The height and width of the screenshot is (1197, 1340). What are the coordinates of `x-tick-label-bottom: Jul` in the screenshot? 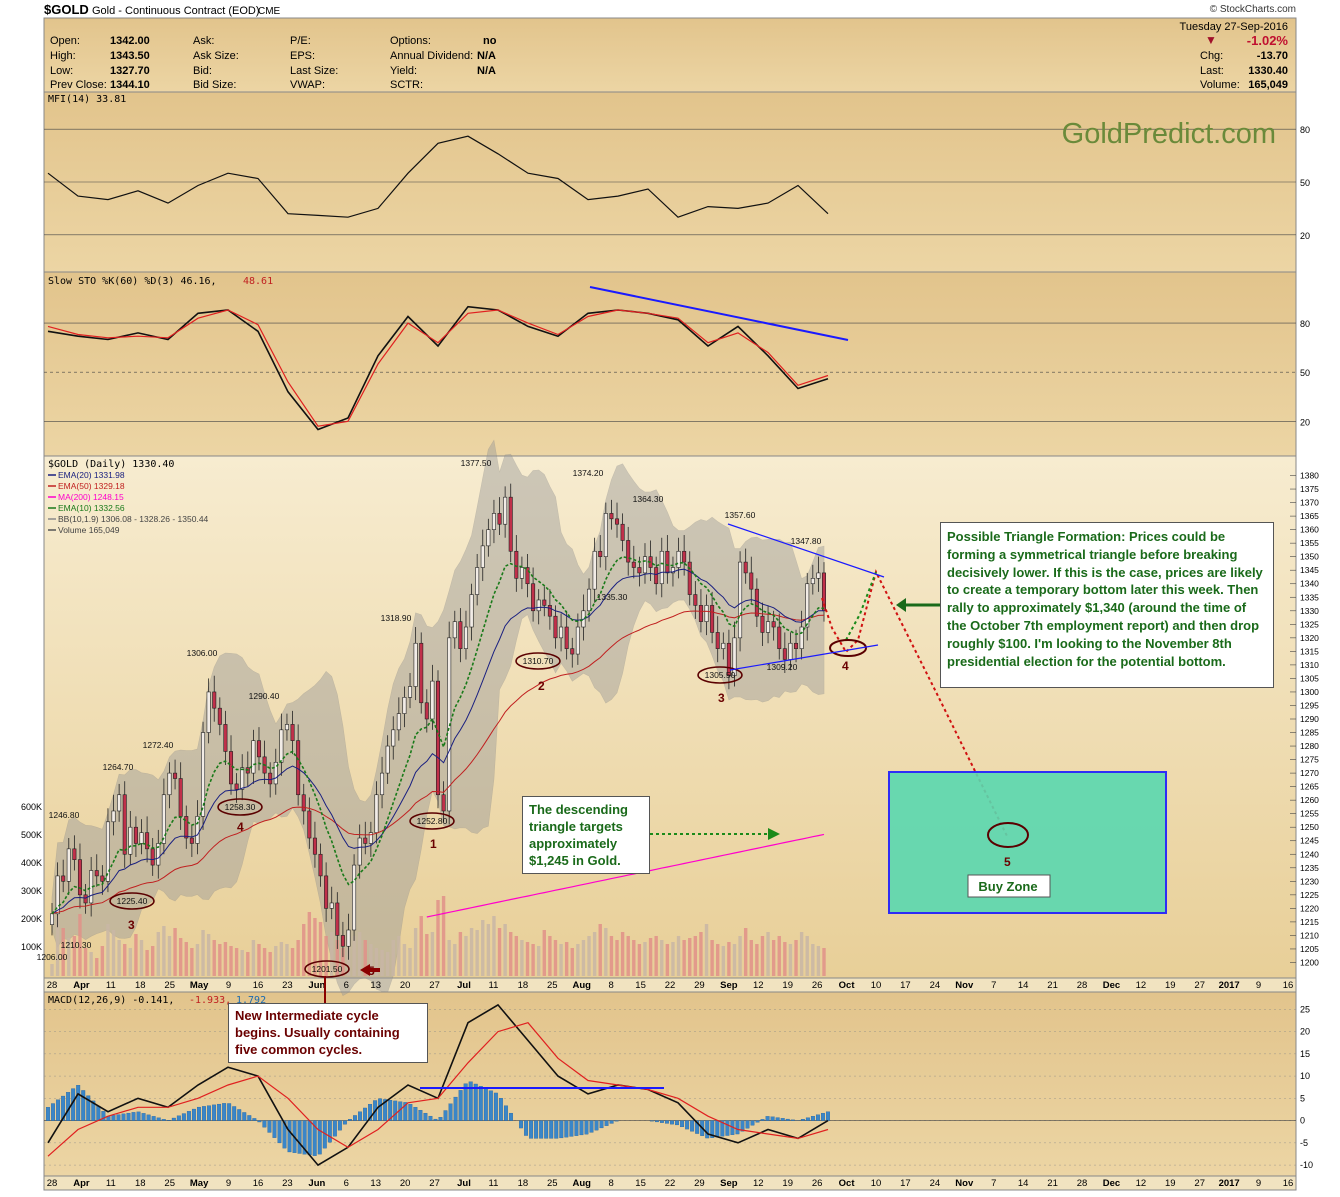 It's located at (464, 1183).